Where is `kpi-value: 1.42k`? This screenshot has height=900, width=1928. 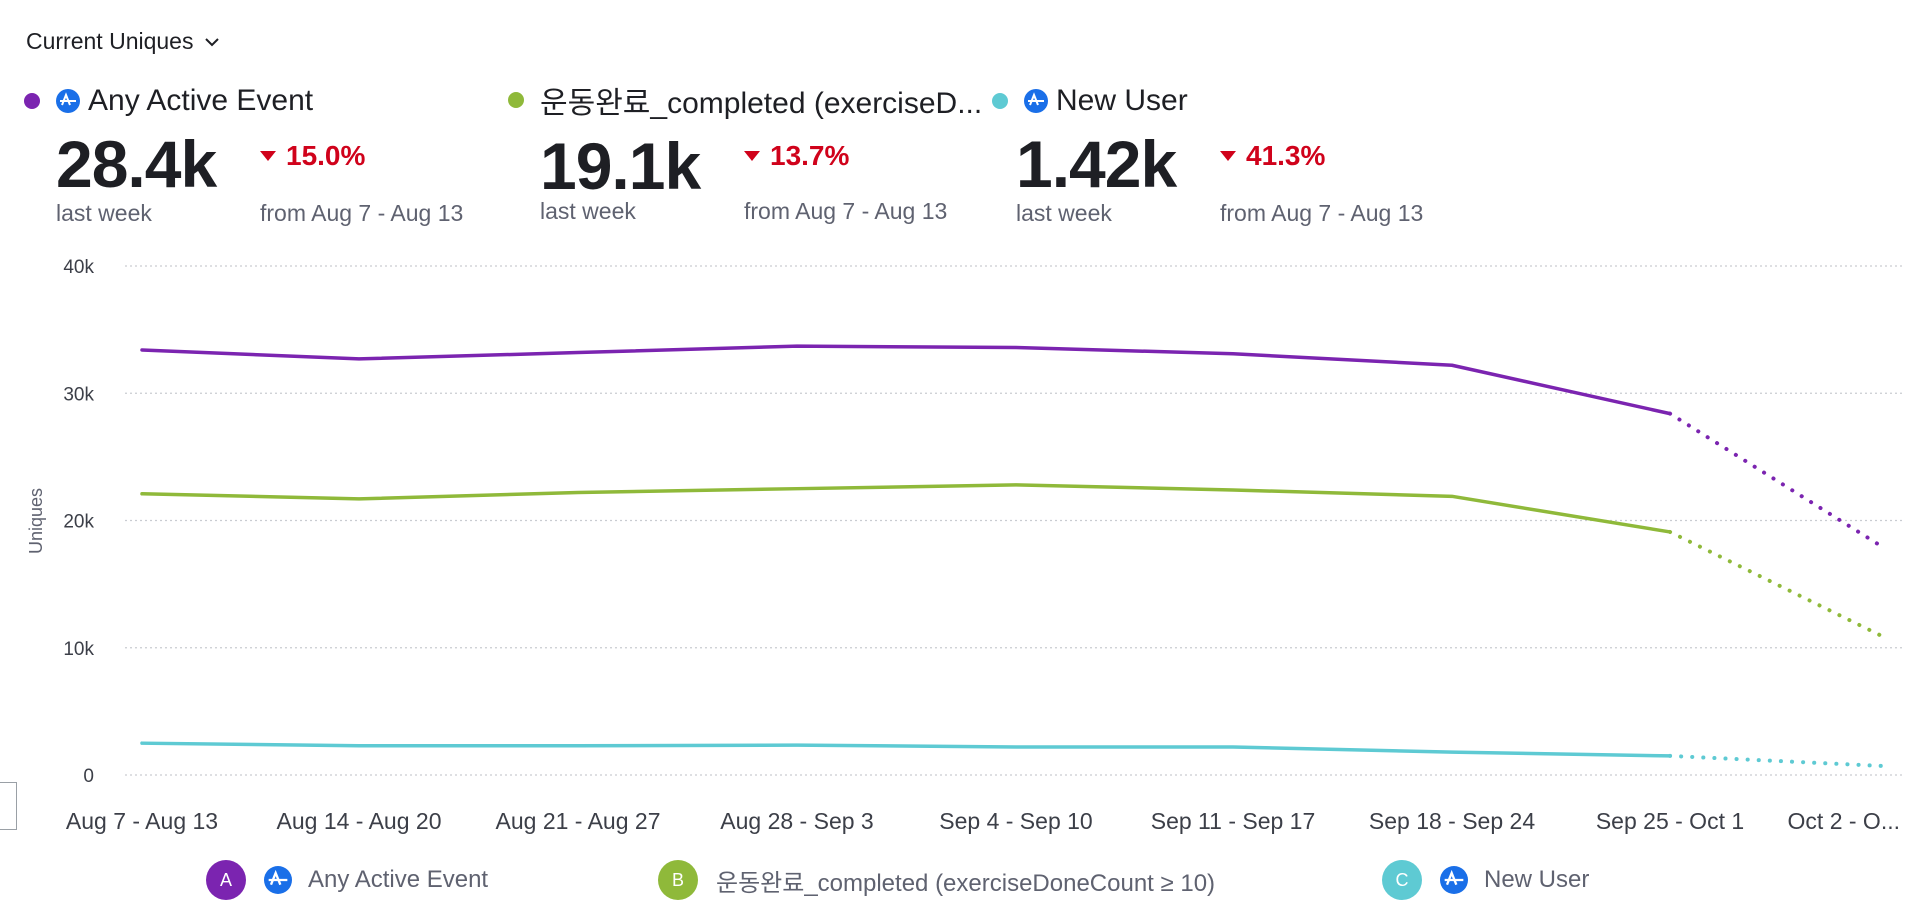 kpi-value: 1.42k is located at coordinates (1096, 164).